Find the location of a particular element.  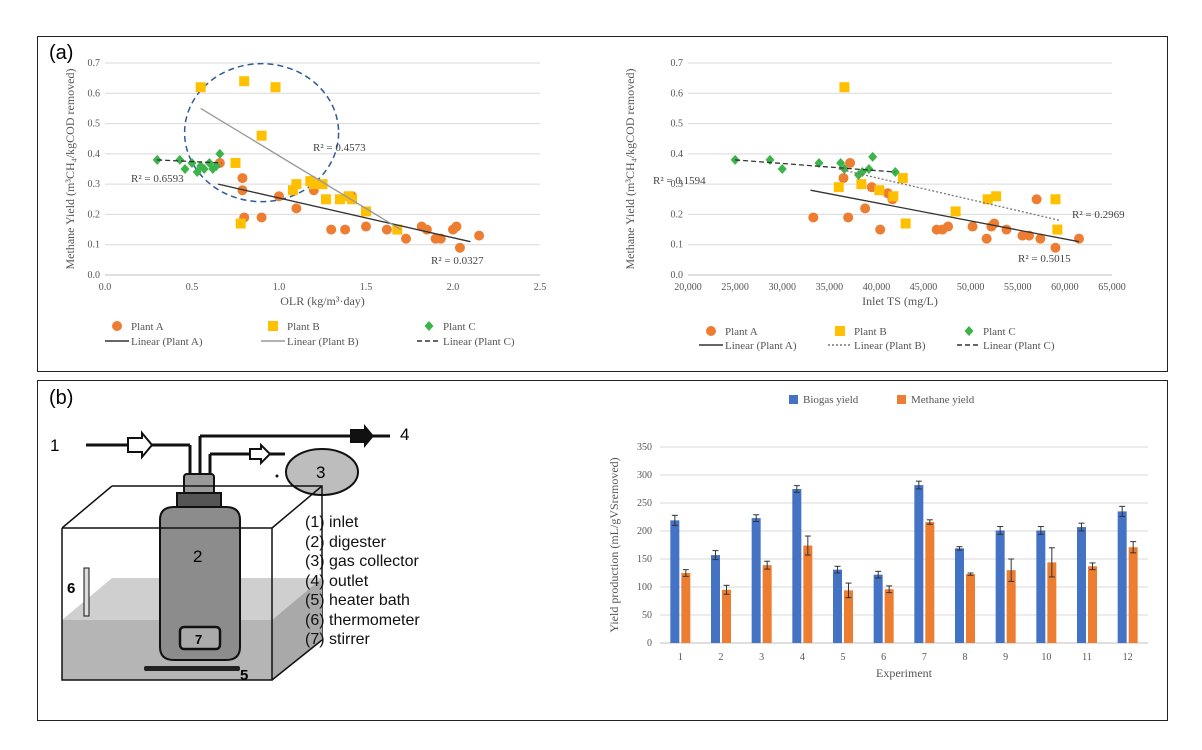

x-tick-label: 5 is located at coordinates (843, 657).